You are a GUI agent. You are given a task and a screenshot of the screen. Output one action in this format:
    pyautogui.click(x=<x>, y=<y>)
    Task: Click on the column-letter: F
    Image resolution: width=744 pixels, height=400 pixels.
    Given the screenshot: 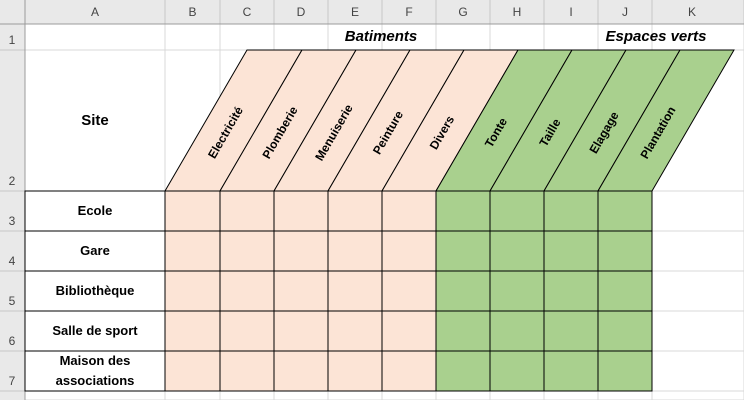 What is the action you would take?
    pyautogui.click(x=408, y=12)
    